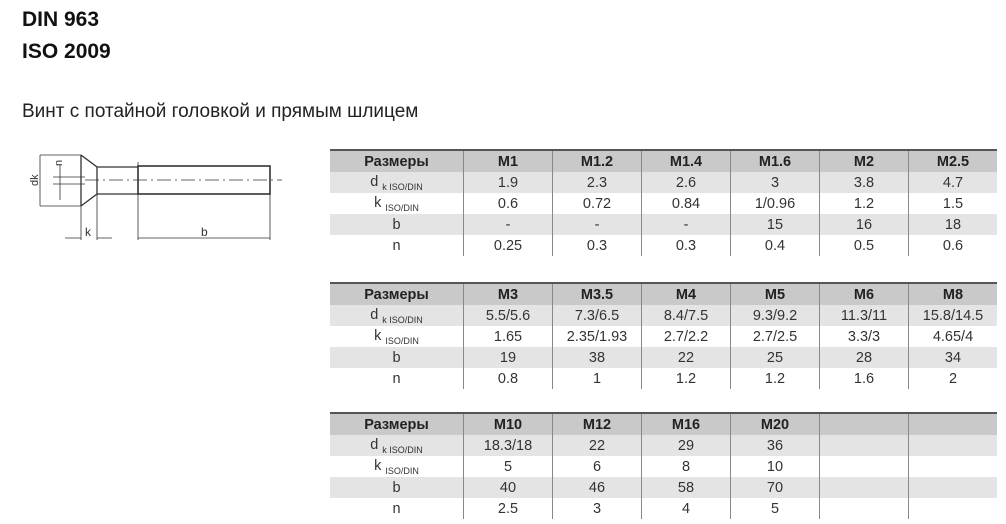 The width and height of the screenshot is (1006, 524). What do you see at coordinates (775, 315) in the screenshot?
I see `cell: 9.3/9.2` at bounding box center [775, 315].